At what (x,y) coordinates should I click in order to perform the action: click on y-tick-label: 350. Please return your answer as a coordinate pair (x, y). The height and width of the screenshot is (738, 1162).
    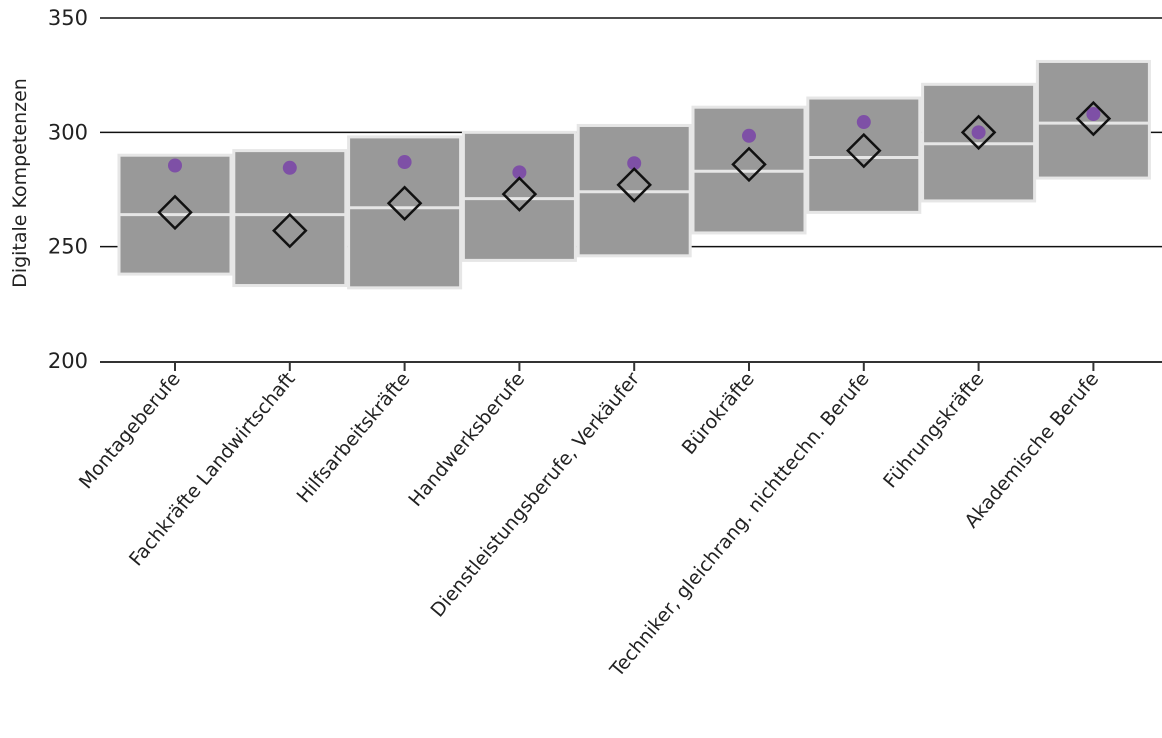
    Looking at the image, I should click on (68, 18).